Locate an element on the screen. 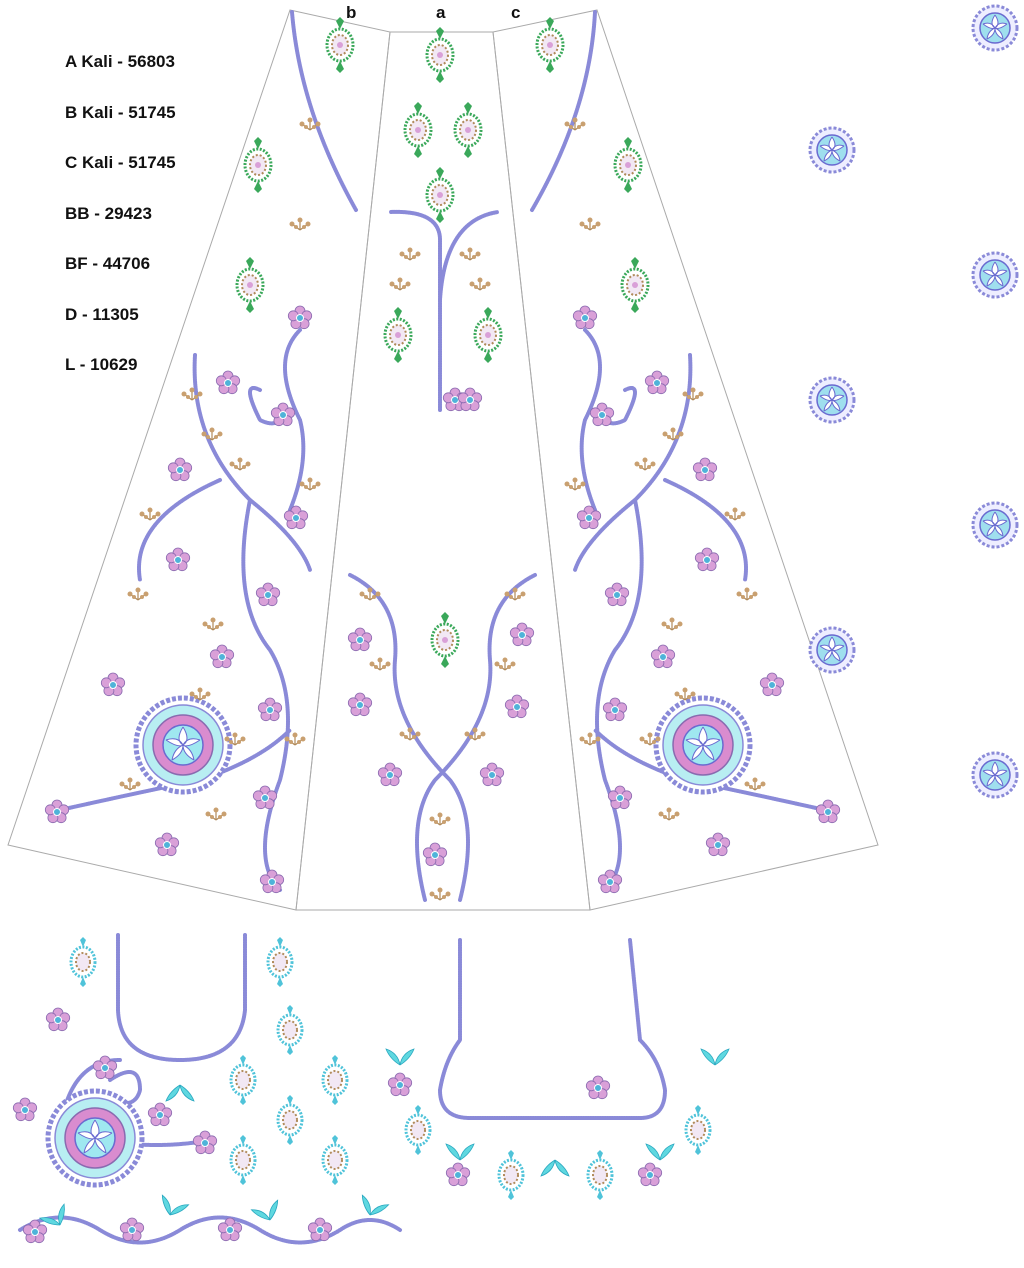 This screenshot has width=1024, height=1268. panel-label-b: b is located at coordinates (351, 12).